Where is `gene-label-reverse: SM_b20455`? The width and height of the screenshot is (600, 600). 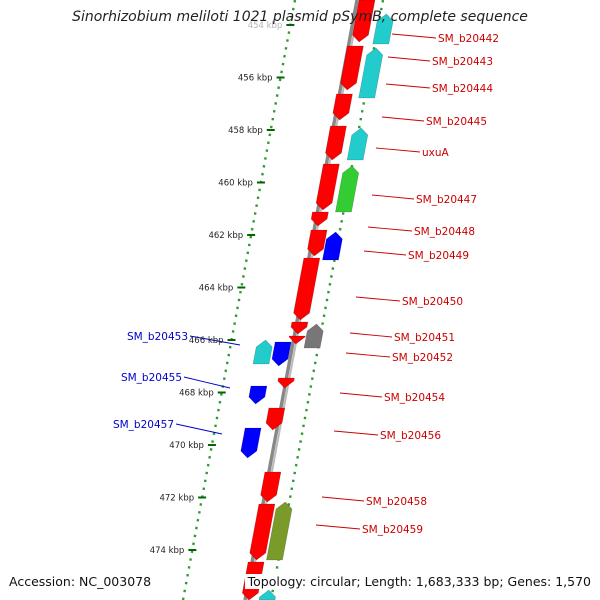
gene-label-reverse: SM_b20455 is located at coordinates (151, 378).